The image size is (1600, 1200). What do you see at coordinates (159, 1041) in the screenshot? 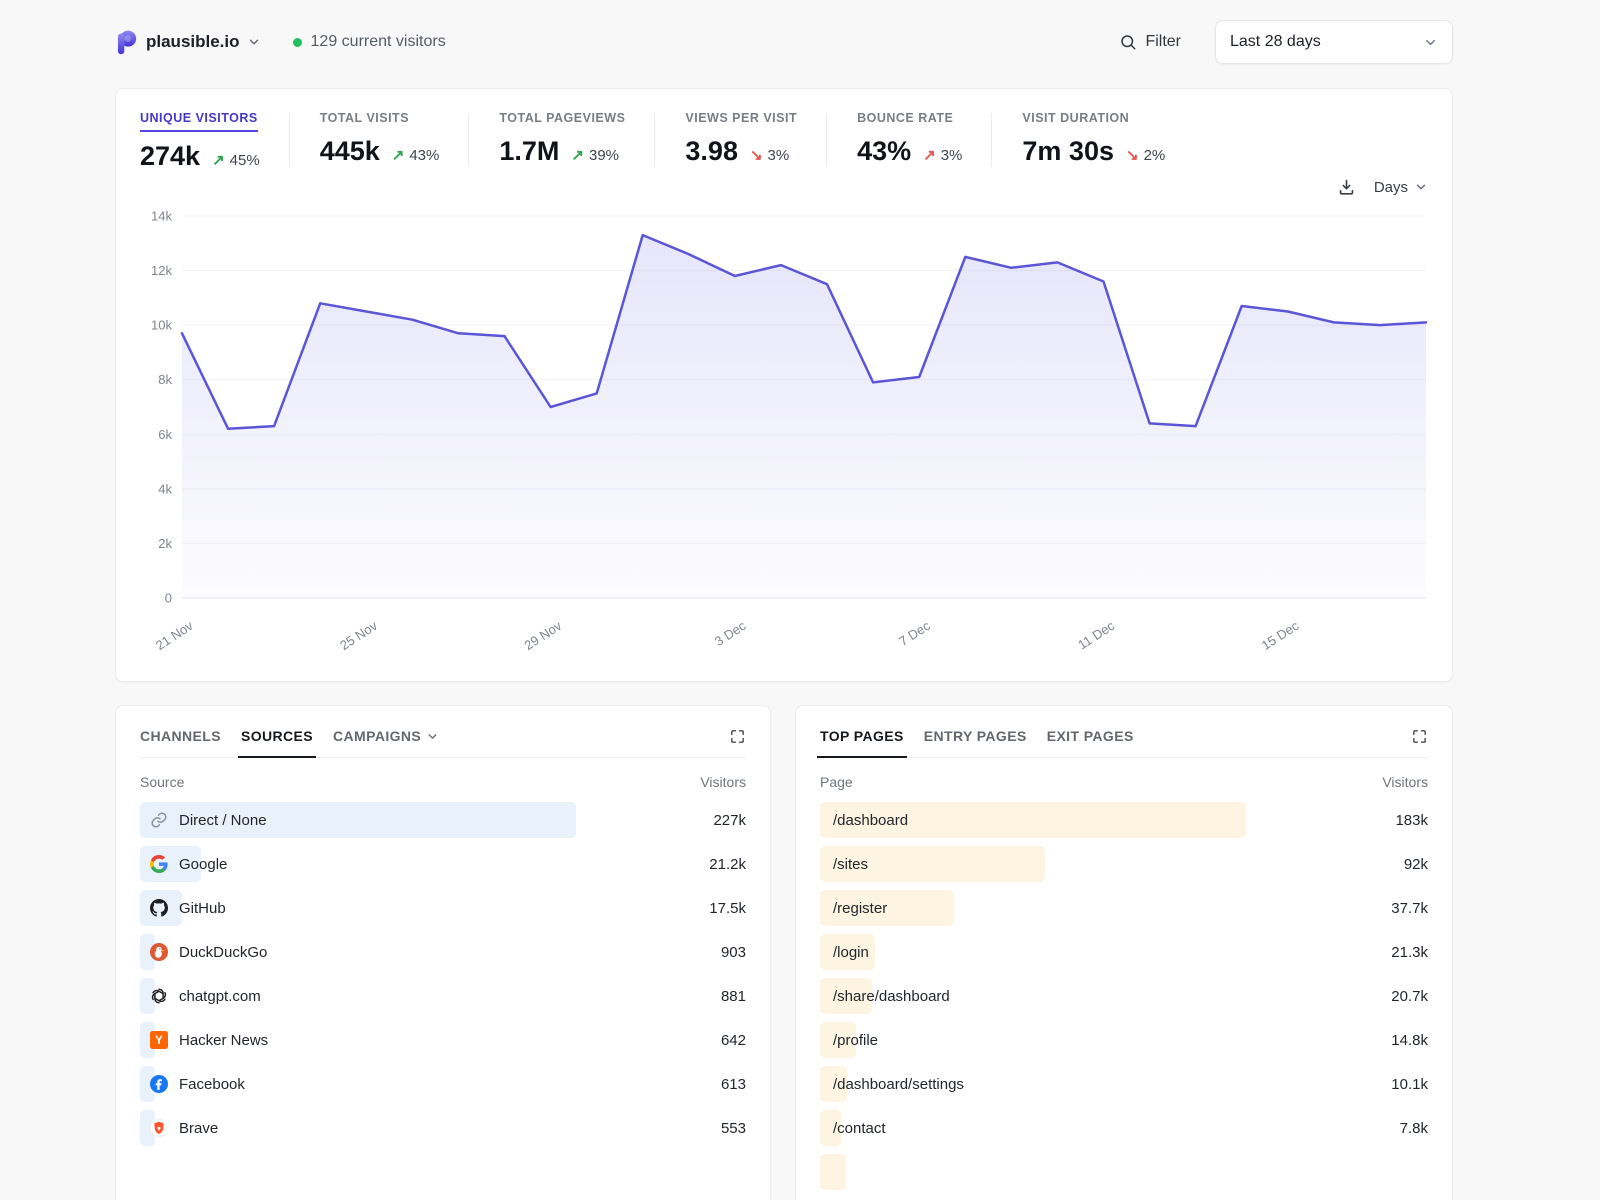
I see `svg-text: Y` at bounding box center [159, 1041].